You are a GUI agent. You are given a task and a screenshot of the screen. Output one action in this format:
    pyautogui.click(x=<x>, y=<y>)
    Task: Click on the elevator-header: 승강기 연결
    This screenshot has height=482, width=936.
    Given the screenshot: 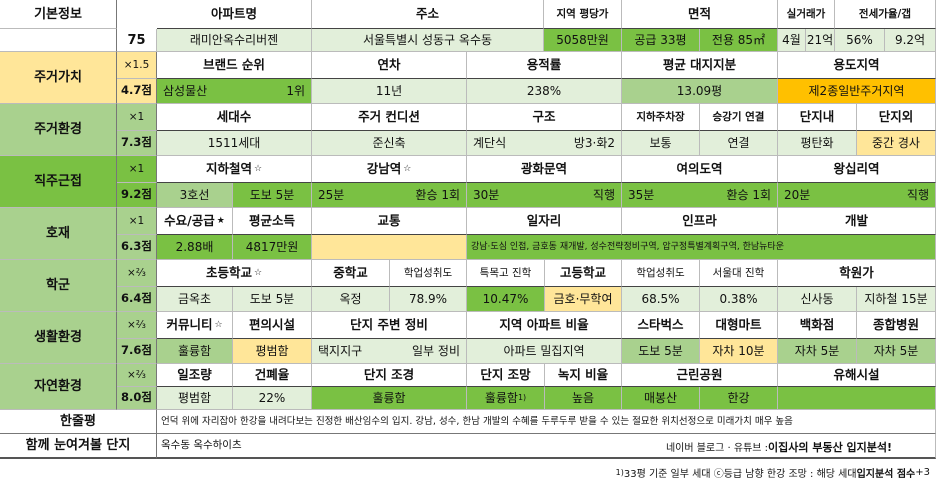 What is the action you would take?
    pyautogui.click(x=739, y=117)
    